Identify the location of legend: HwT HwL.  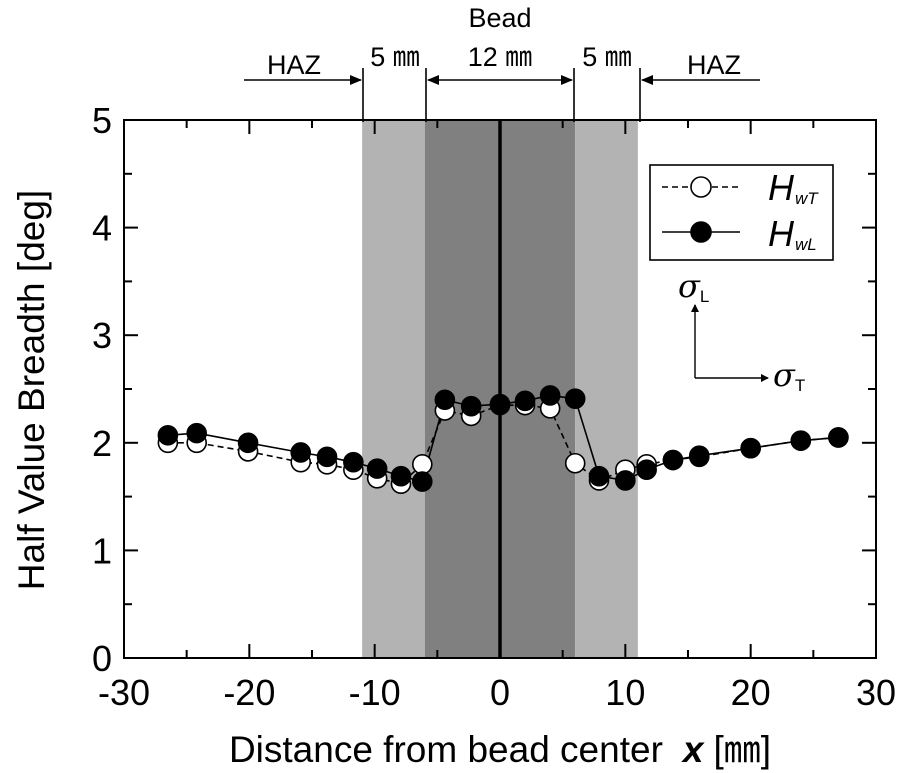
(741, 212).